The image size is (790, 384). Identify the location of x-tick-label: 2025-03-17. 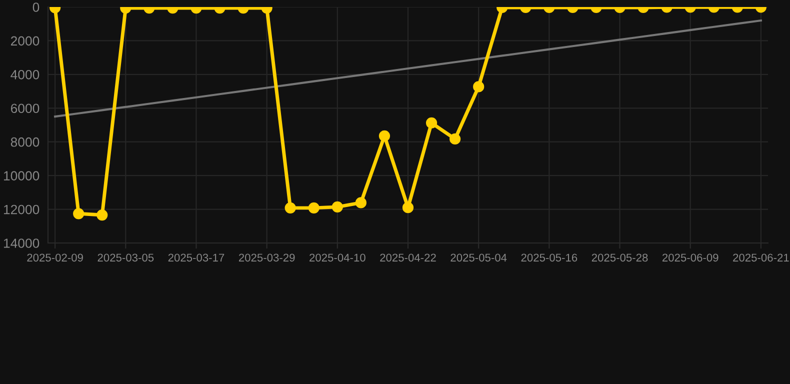
(196, 258).